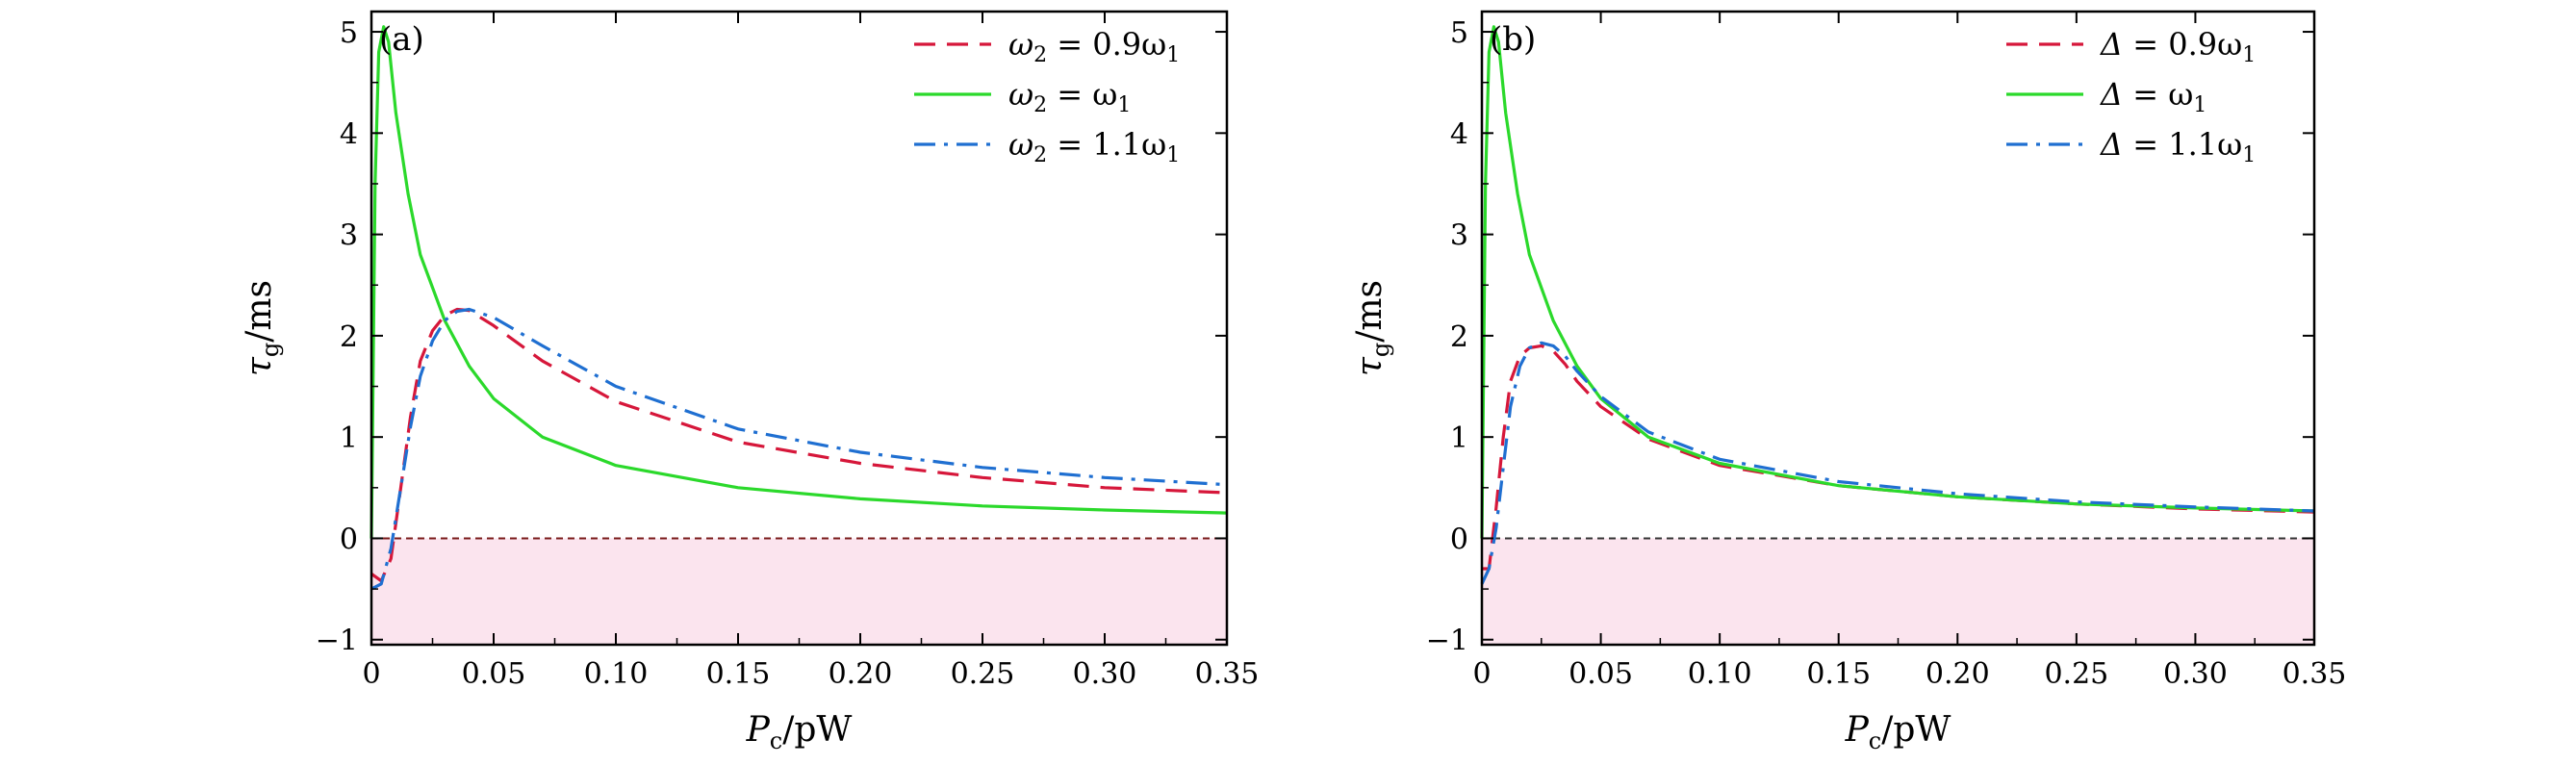  What do you see at coordinates (799, 449) in the screenshot?
I see `series-line-dashdot` at bounding box center [799, 449].